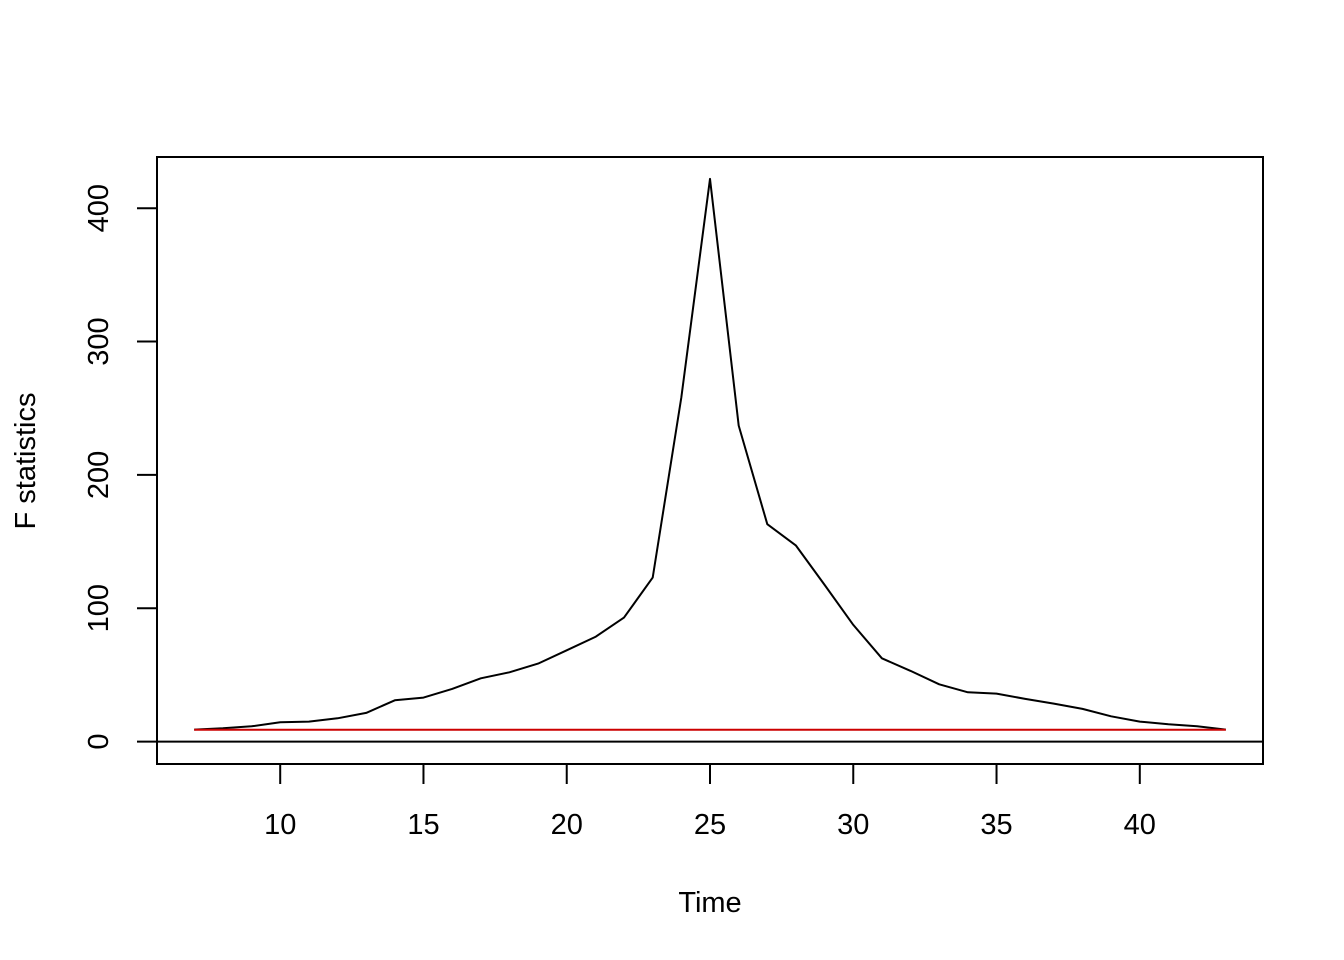 This screenshot has width=1344, height=960. Describe the element at coordinates (280, 825) in the screenshot. I see `x-tick-label-10: 10` at that location.